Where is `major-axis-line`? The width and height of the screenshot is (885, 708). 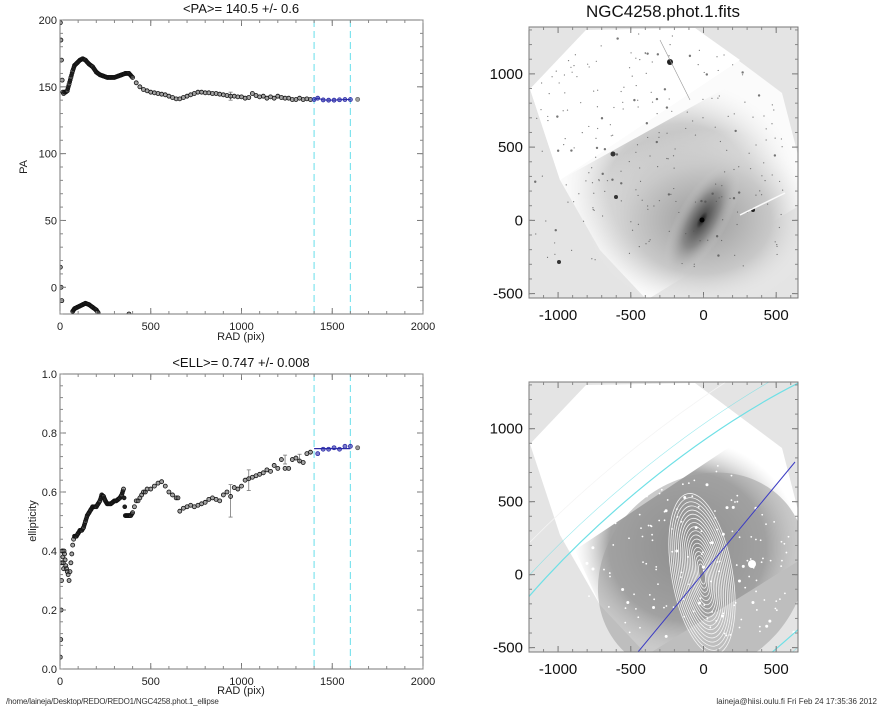
major-axis-line is located at coordinates (716, 556).